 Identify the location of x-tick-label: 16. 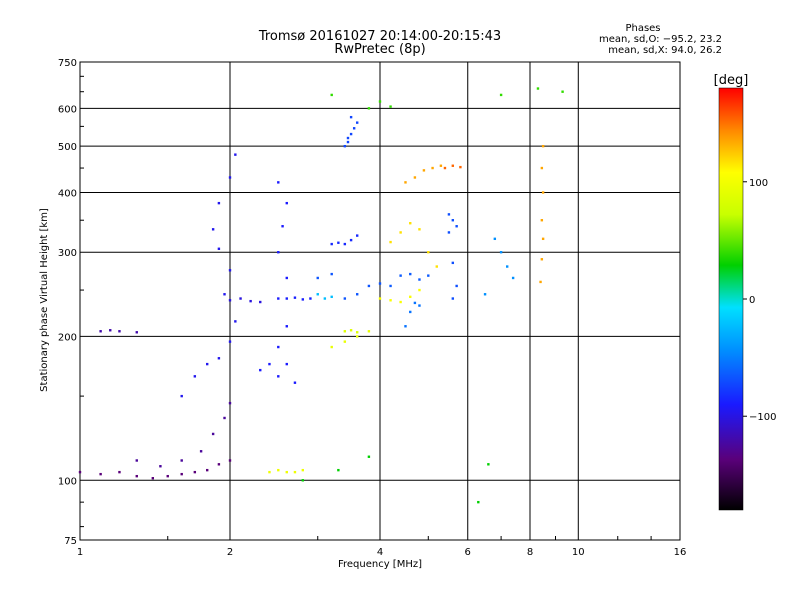
(680, 552).